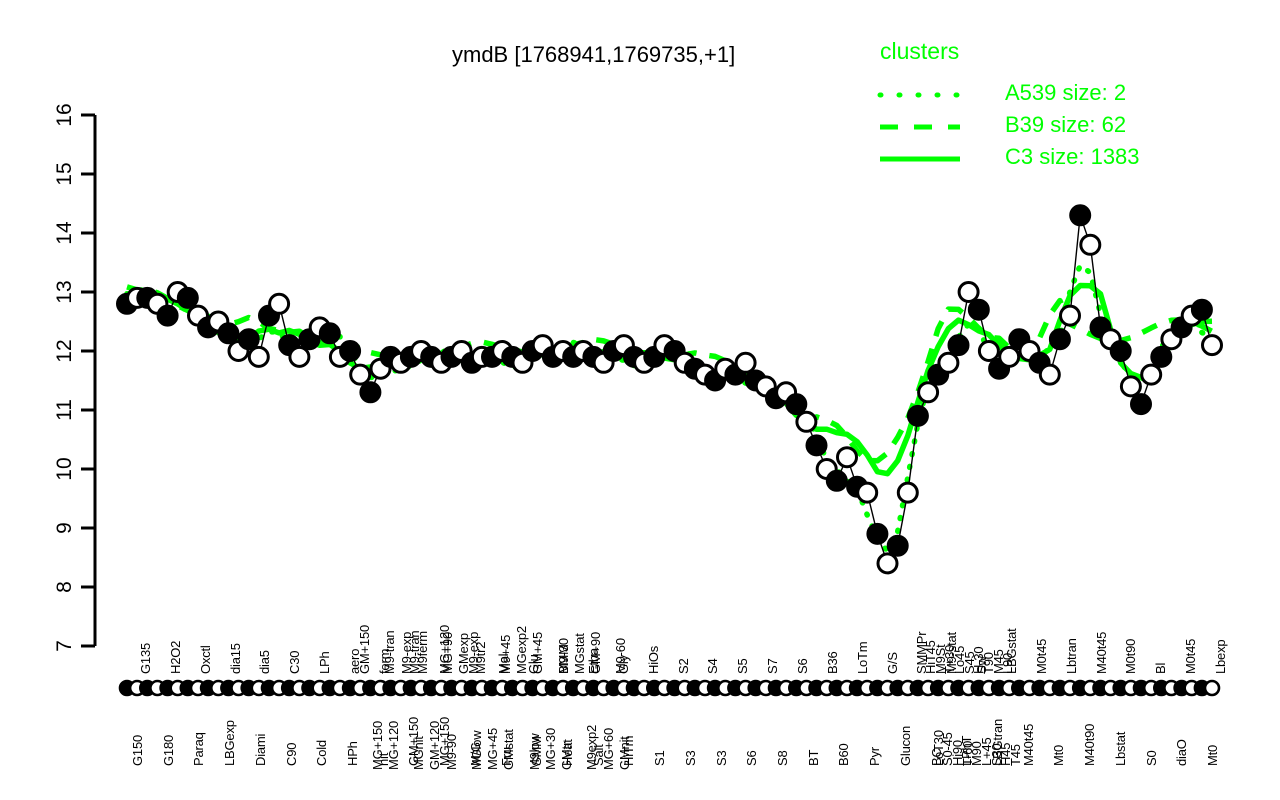 The image size is (1280, 800). I want to click on x-tick-label-dense: GMnit, so click(624, 753).